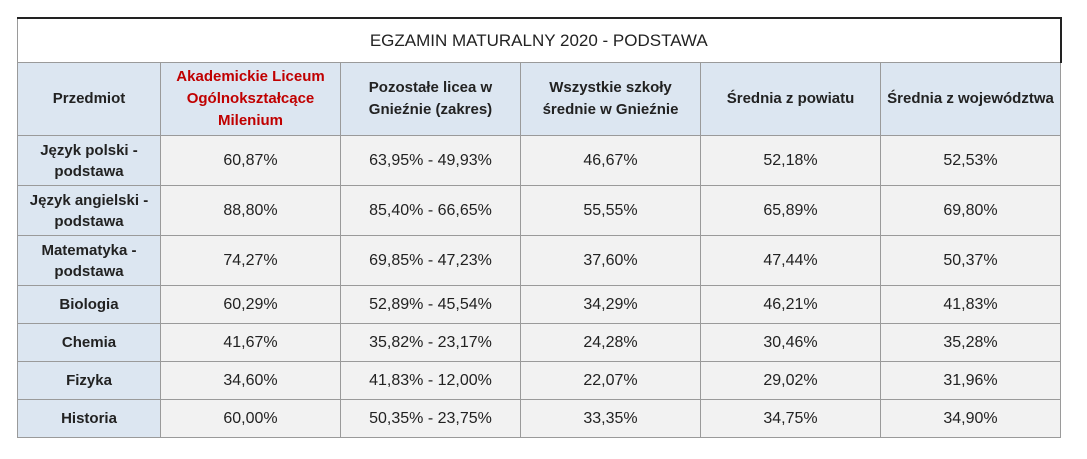 The height and width of the screenshot is (459, 1087). I want to click on value-cell: 85,40% - 66,65%, so click(430, 210).